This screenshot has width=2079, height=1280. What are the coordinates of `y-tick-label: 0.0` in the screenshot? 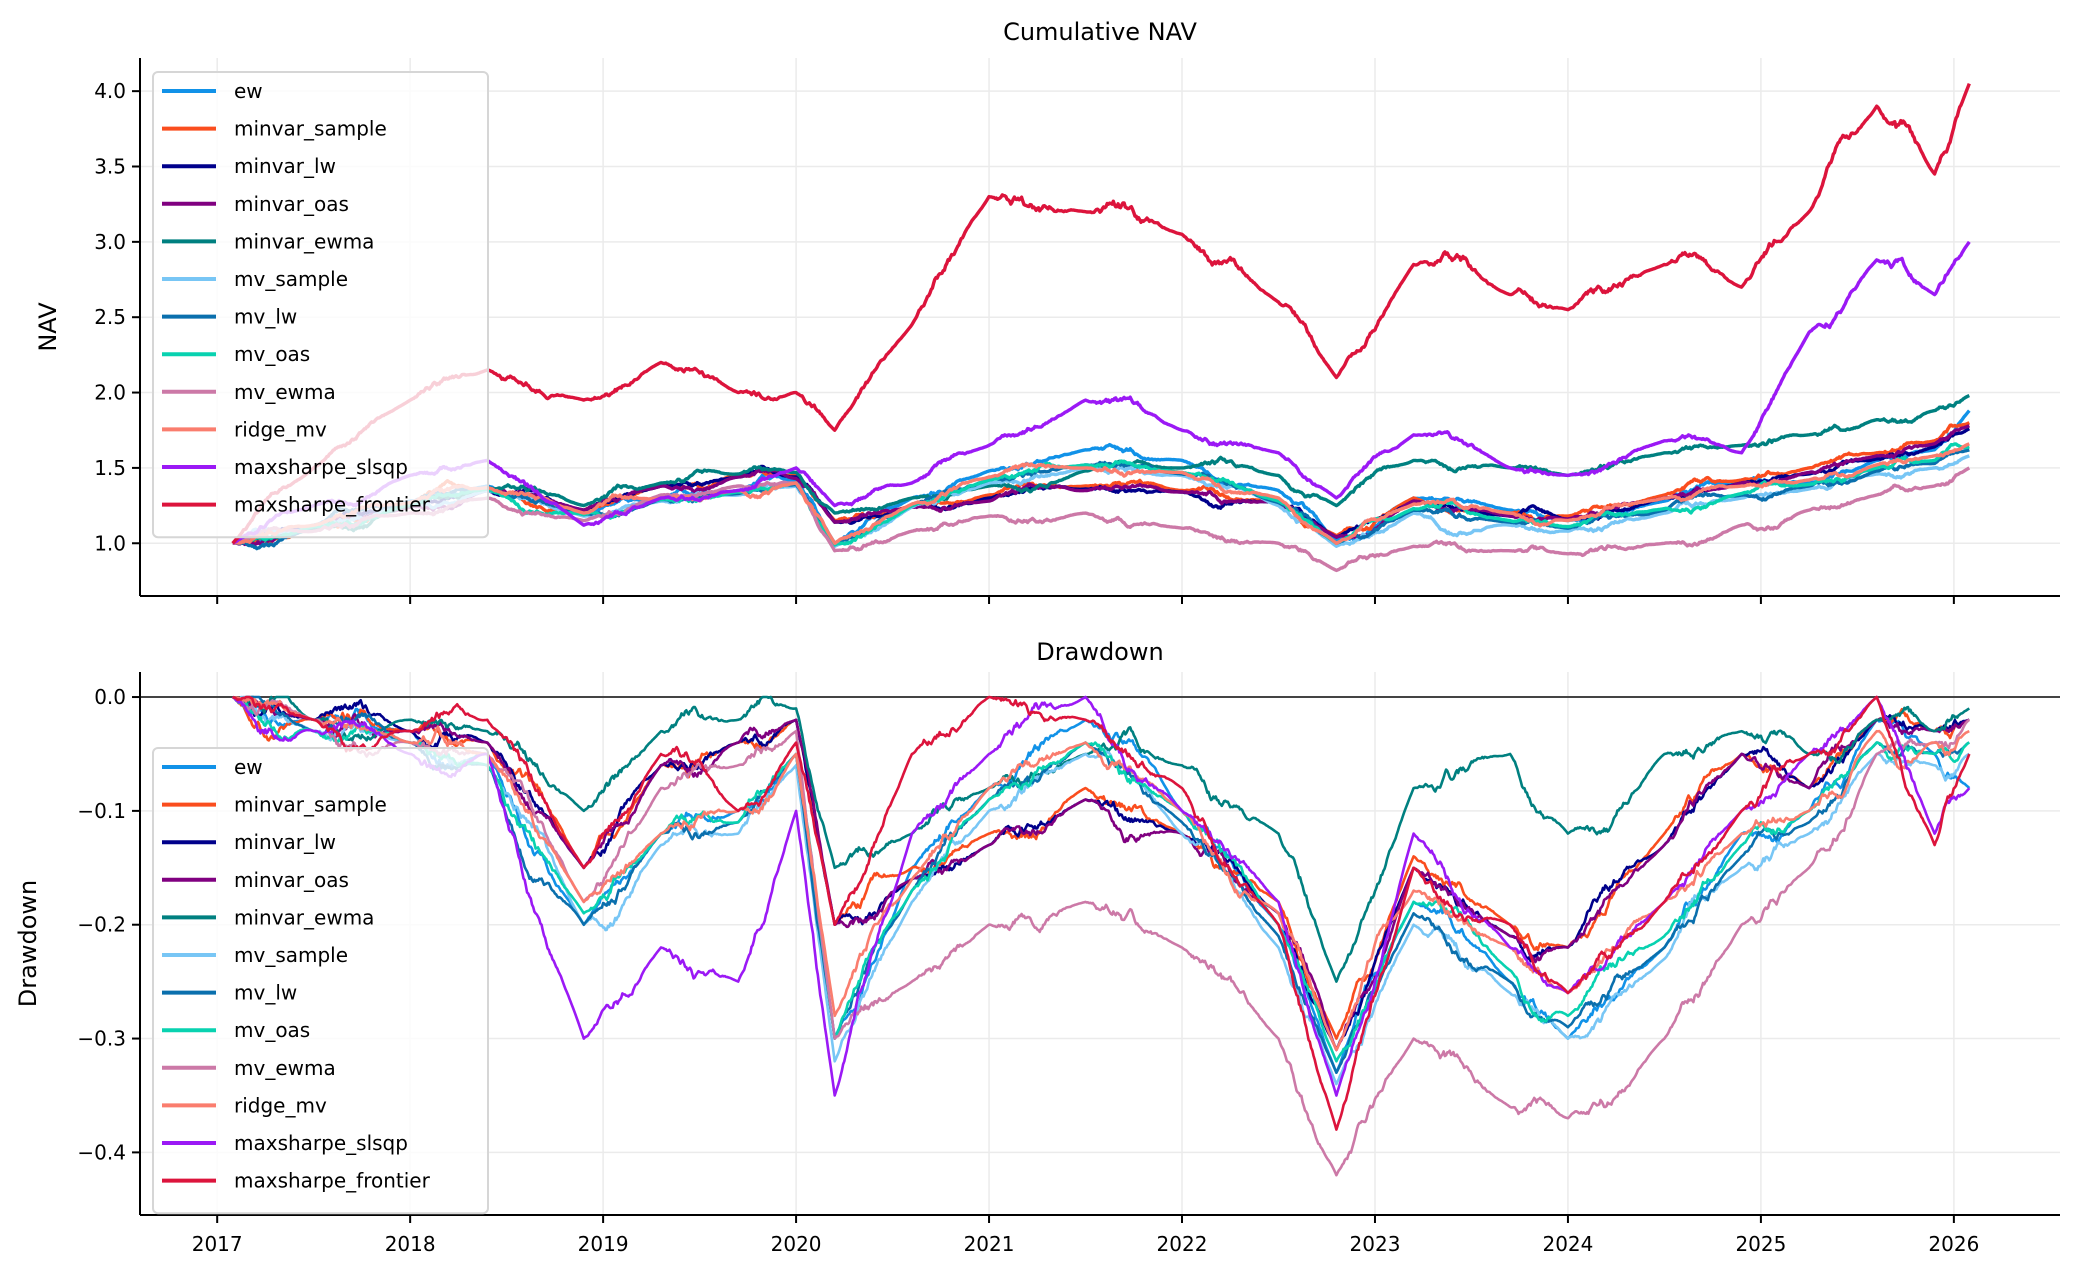 It's located at (110, 697).